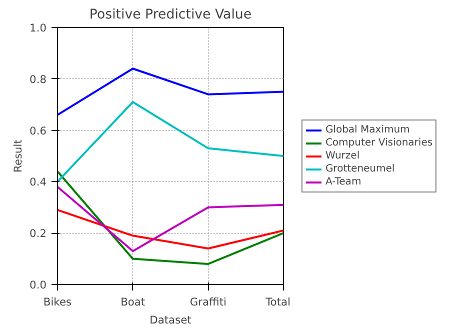  What do you see at coordinates (379, 142) in the screenshot?
I see `legend-label: Computer Visionaries` at bounding box center [379, 142].